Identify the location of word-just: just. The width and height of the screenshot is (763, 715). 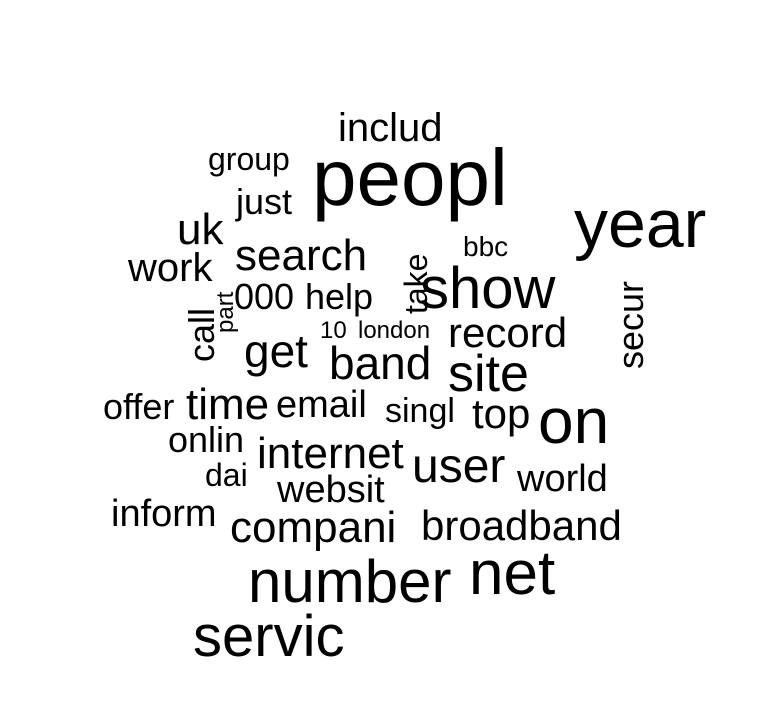
(264, 201).